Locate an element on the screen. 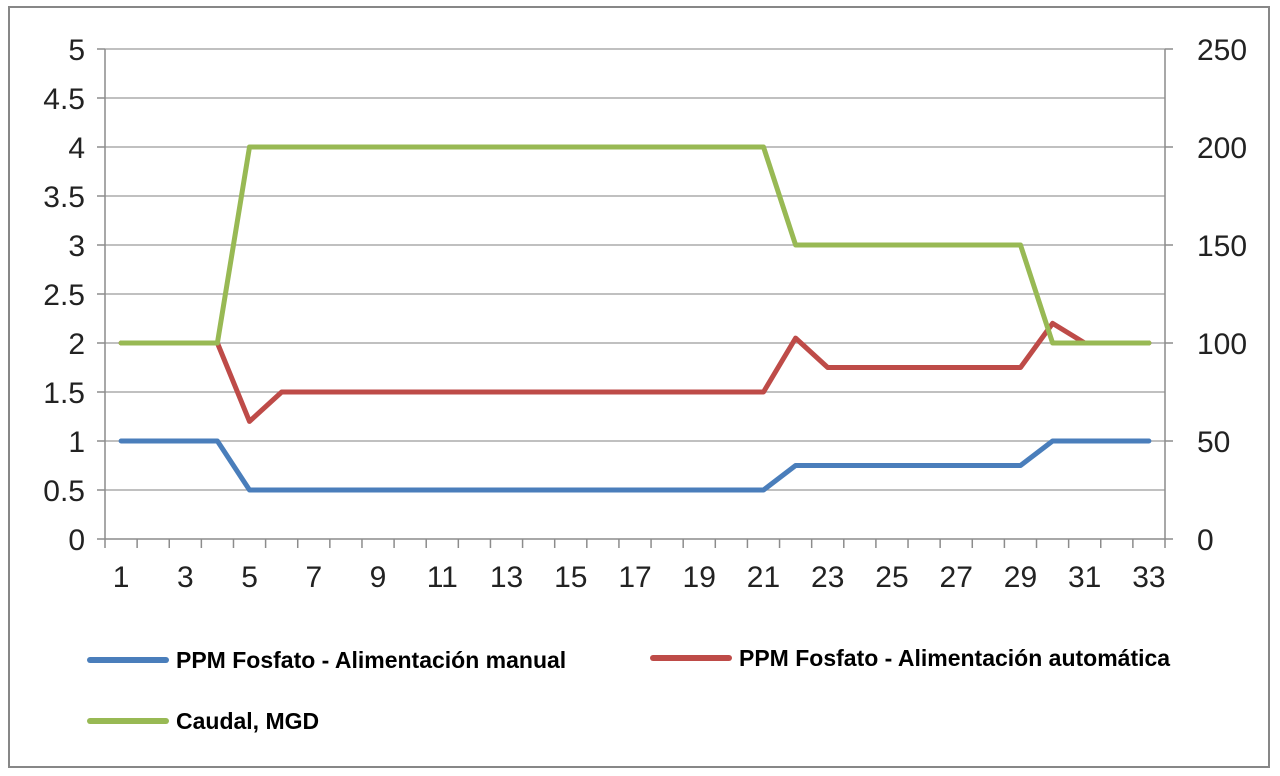  y-right-tick-label: 0 is located at coordinates (1205, 540).